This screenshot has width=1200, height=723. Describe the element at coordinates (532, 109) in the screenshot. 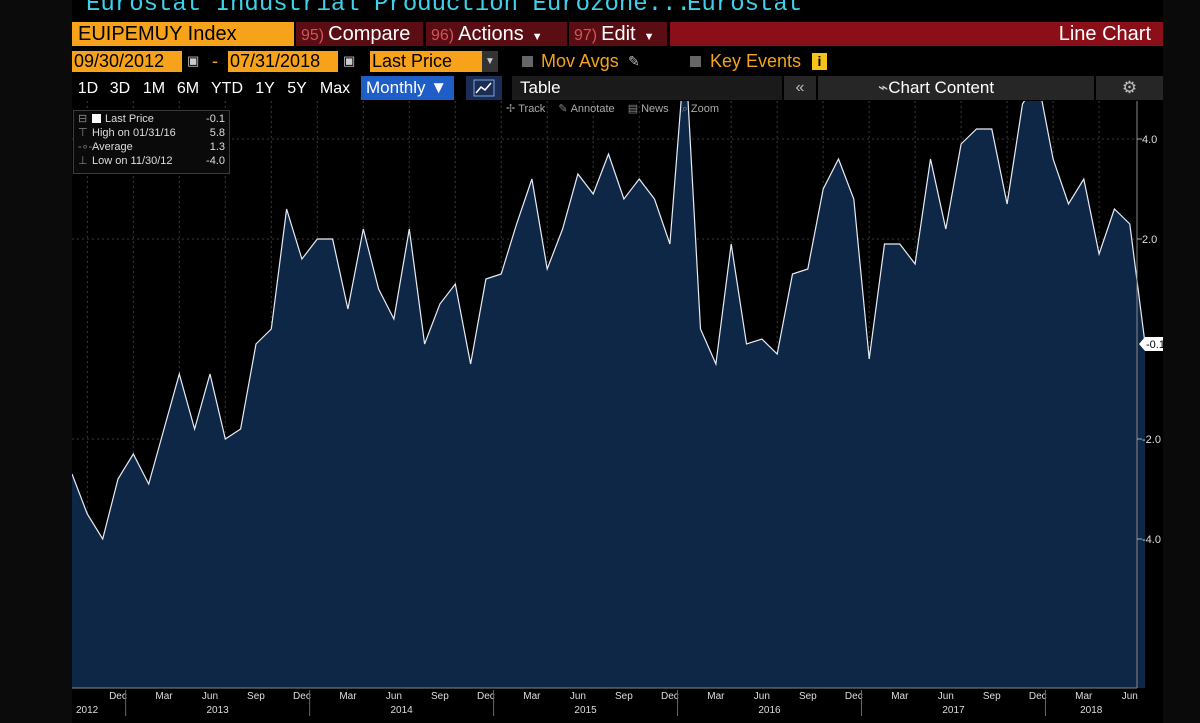

I see `track-label: Track` at that location.